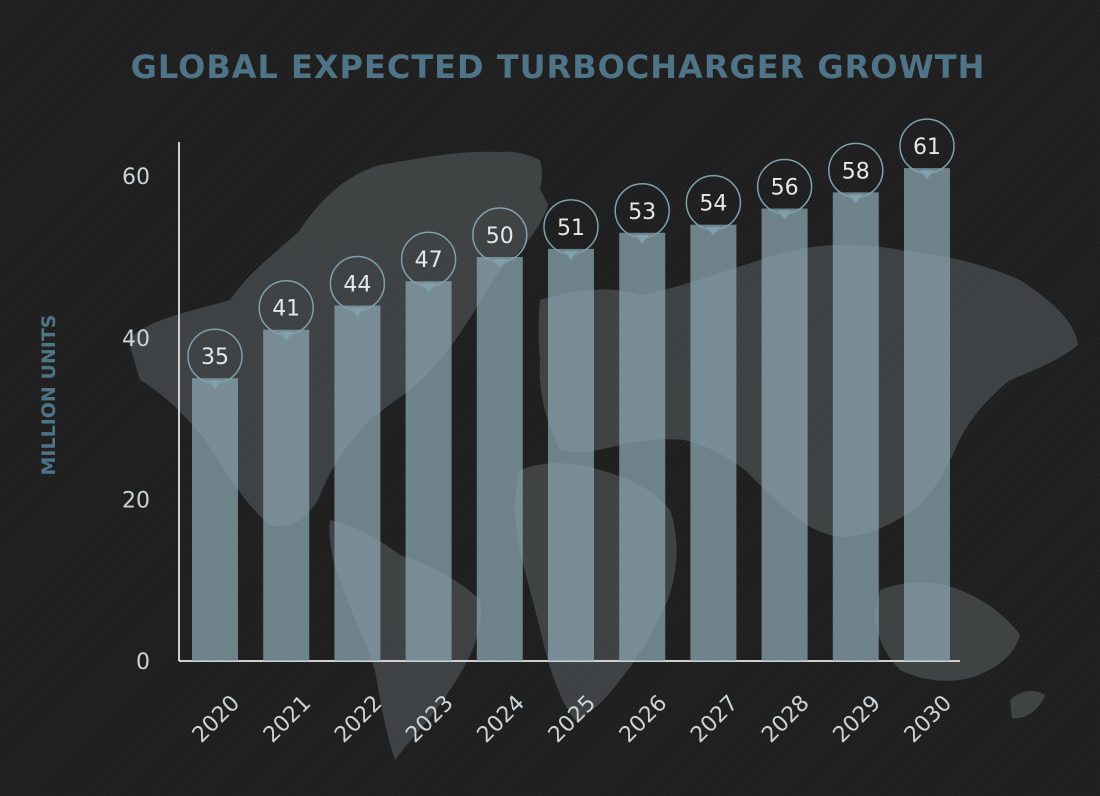 The image size is (1100, 796). Describe the element at coordinates (927, 414) in the screenshot. I see `bar-2030` at that location.